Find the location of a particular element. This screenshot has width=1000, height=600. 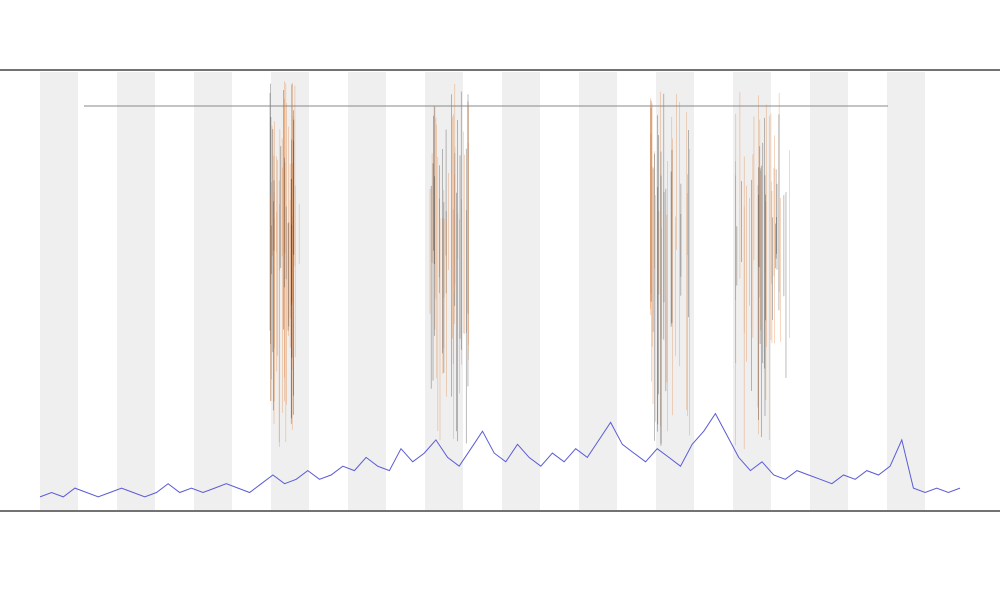

data-line is located at coordinates (500, 455).